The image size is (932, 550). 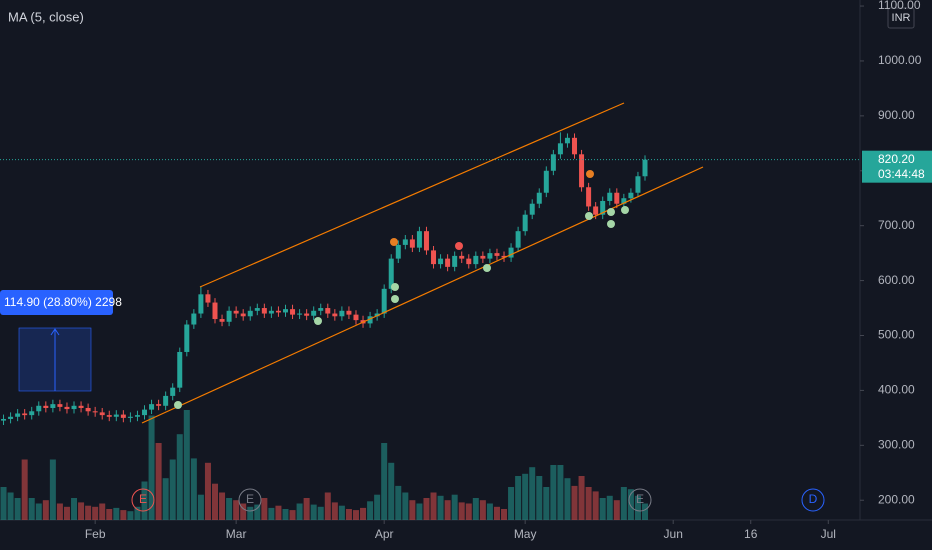 I want to click on y-tick-label: 1100.00, so click(x=899, y=6).